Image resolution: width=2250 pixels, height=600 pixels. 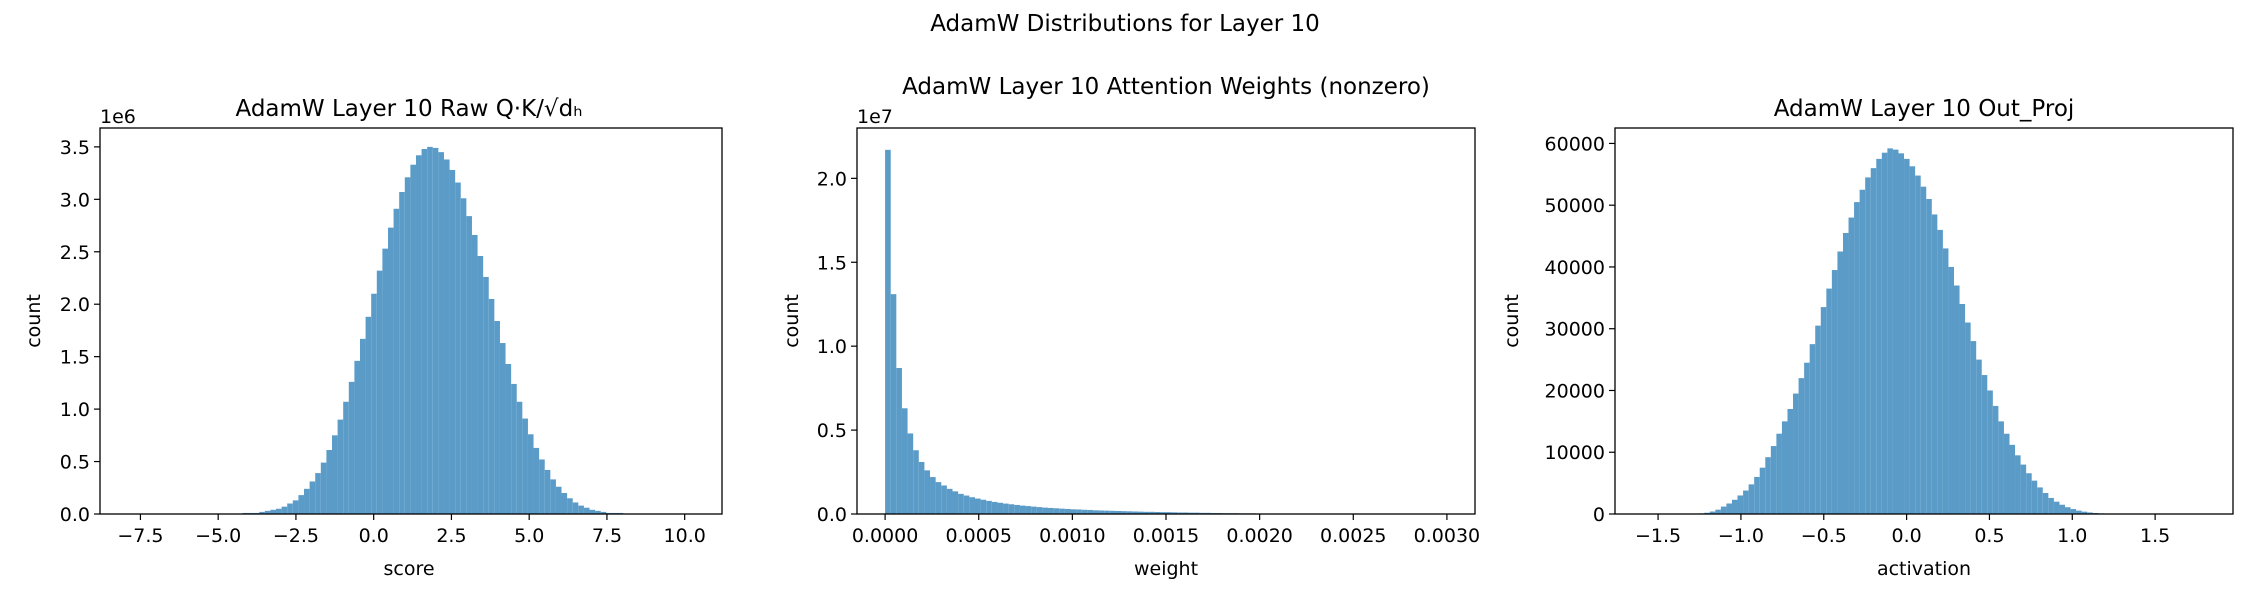 I want to click on x-tick-label: 1.0, so click(x=2072, y=536).